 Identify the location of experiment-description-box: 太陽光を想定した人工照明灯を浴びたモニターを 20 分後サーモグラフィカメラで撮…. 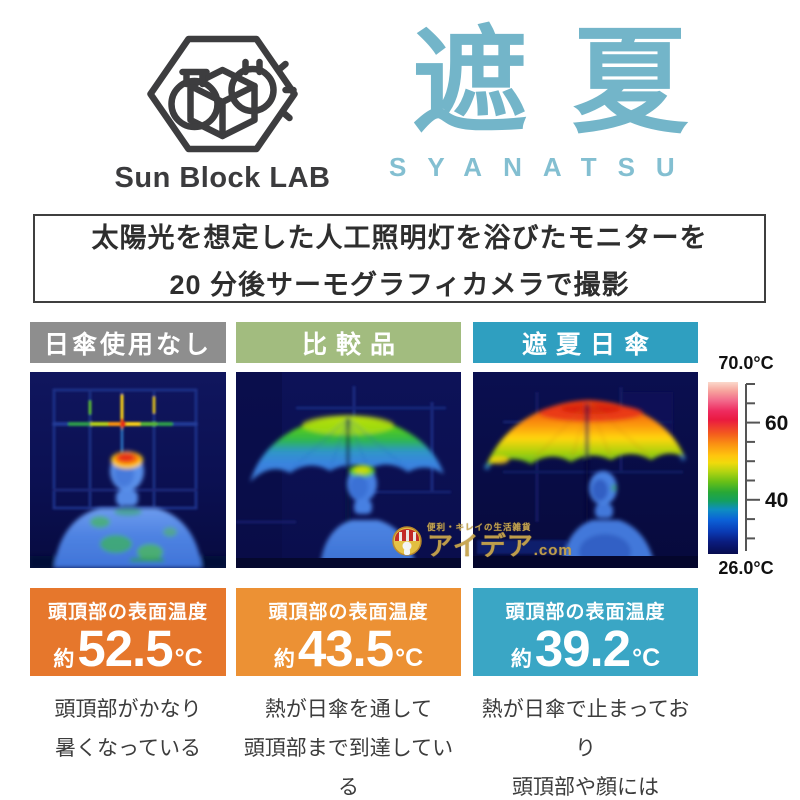
(399, 258).